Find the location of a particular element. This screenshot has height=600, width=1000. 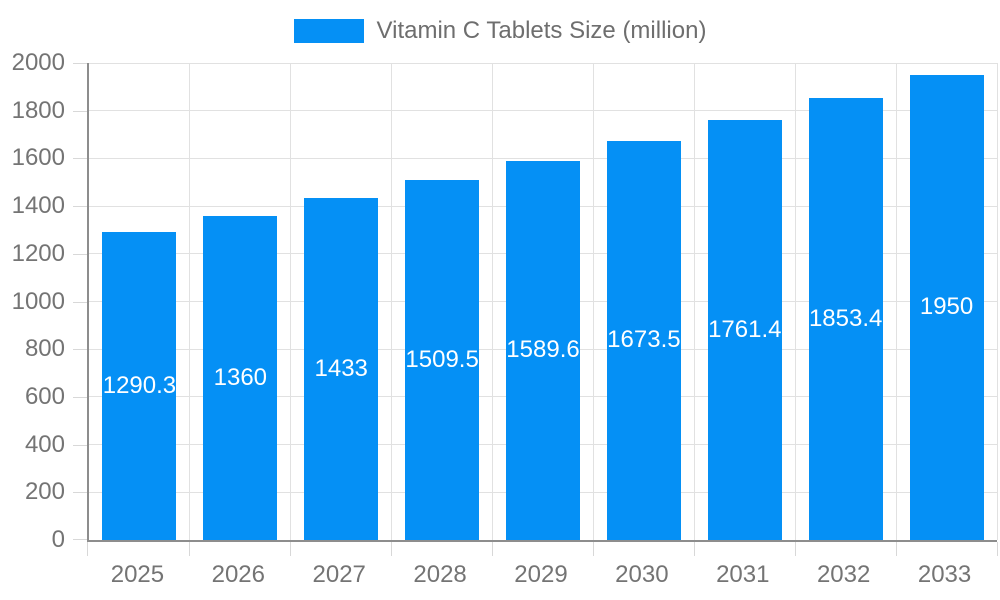

y-axis-label: 0 is located at coordinates (58, 539).